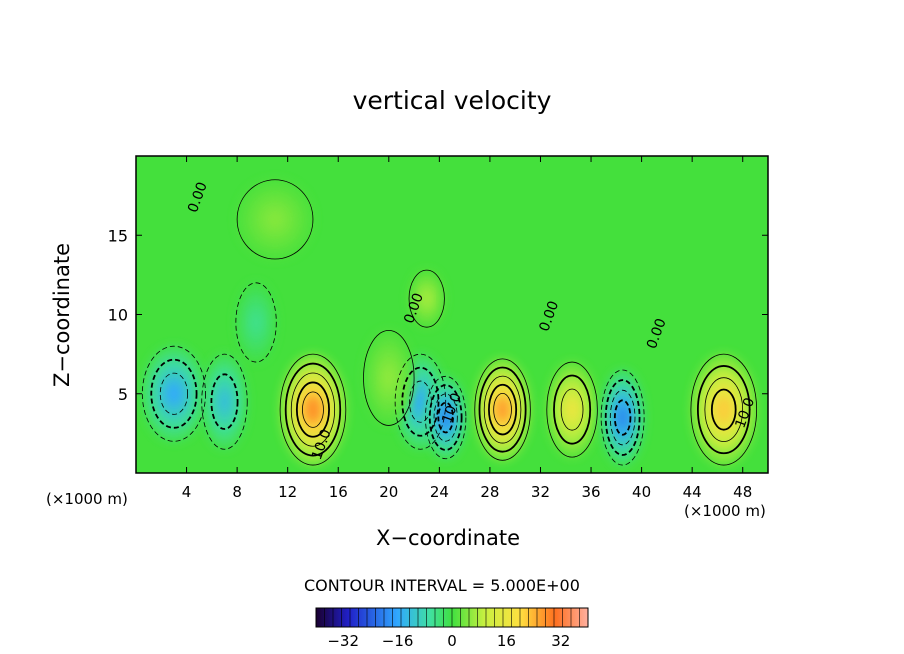 Image resolution: width=904 pixels, height=654 pixels. Describe the element at coordinates (452, 641) in the screenshot. I see `colorbar-label-2: 0` at that location.